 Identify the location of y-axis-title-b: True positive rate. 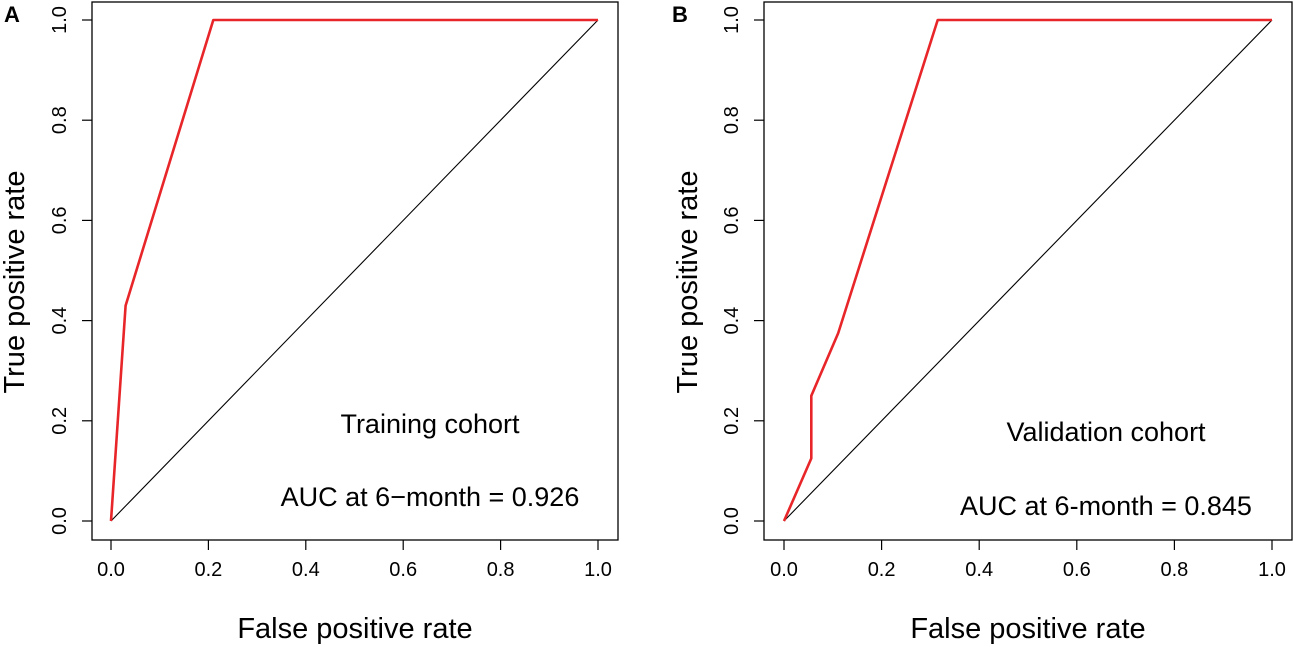
(688, 282).